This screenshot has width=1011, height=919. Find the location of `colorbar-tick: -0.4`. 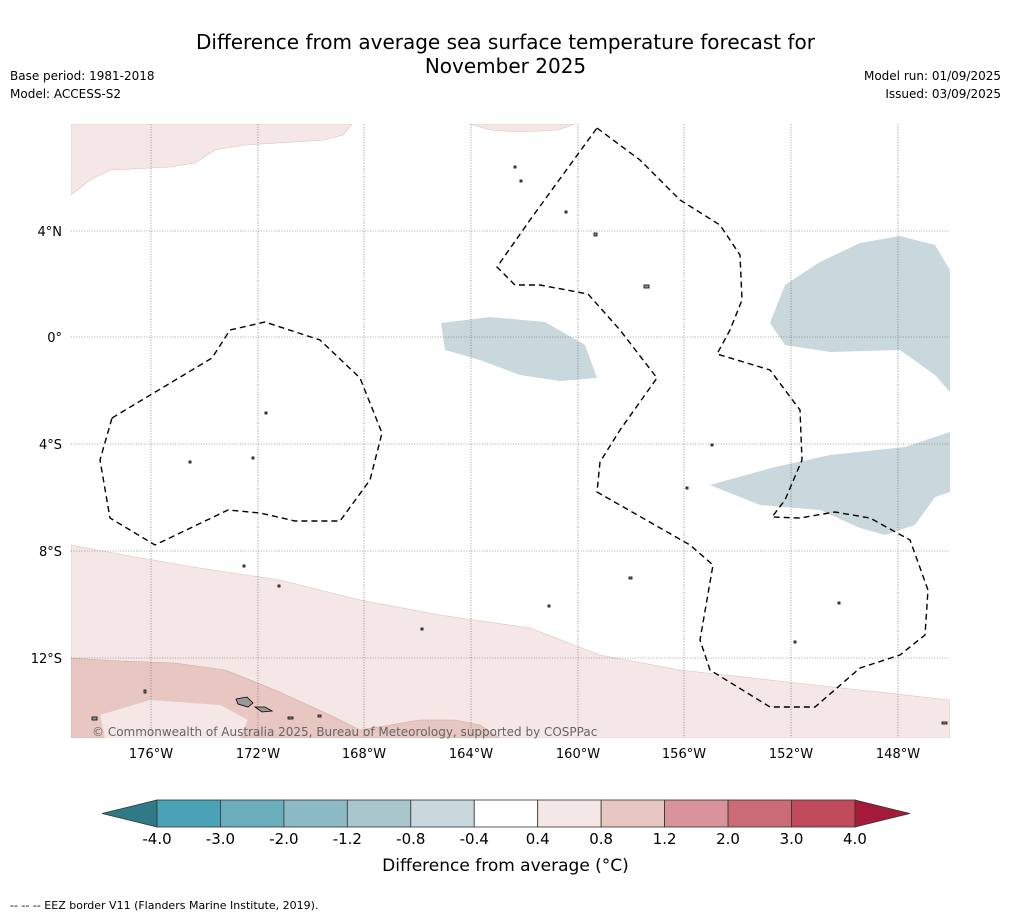

colorbar-tick: -0.4 is located at coordinates (474, 839).